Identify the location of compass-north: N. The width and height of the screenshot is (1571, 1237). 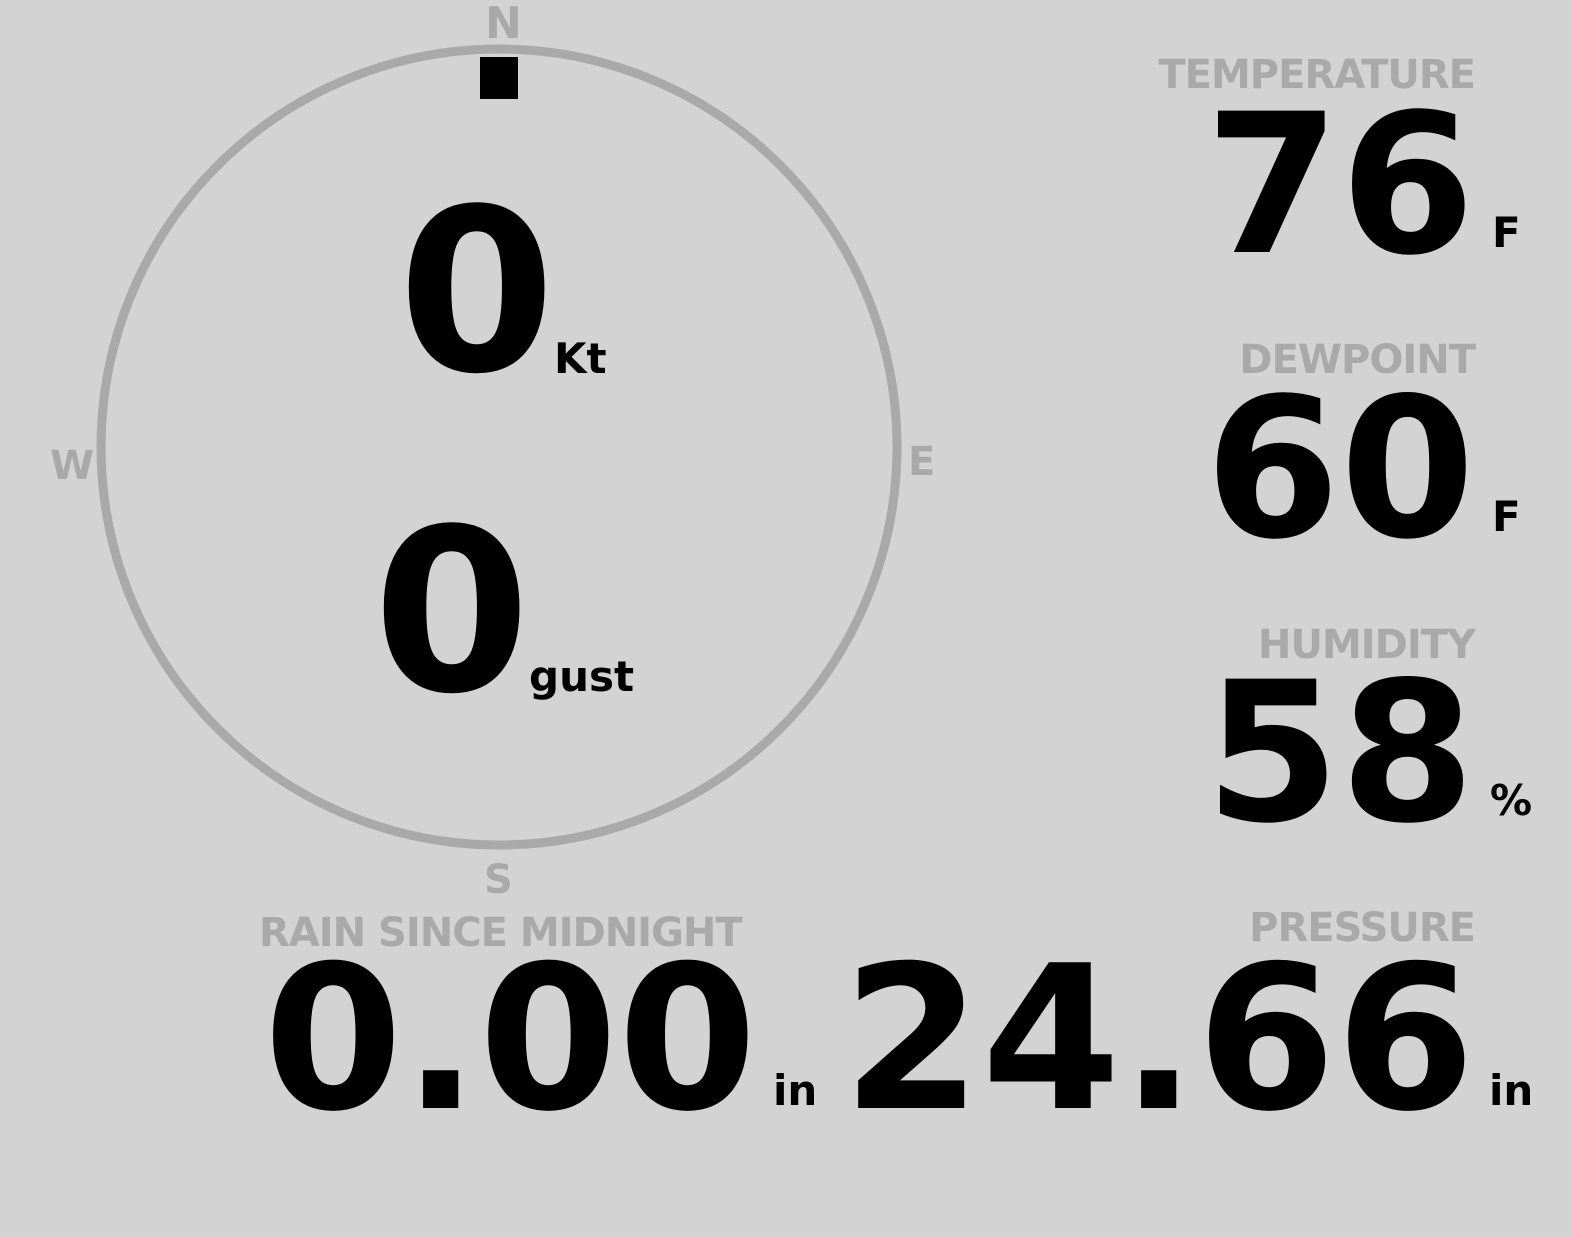
(503, 24).